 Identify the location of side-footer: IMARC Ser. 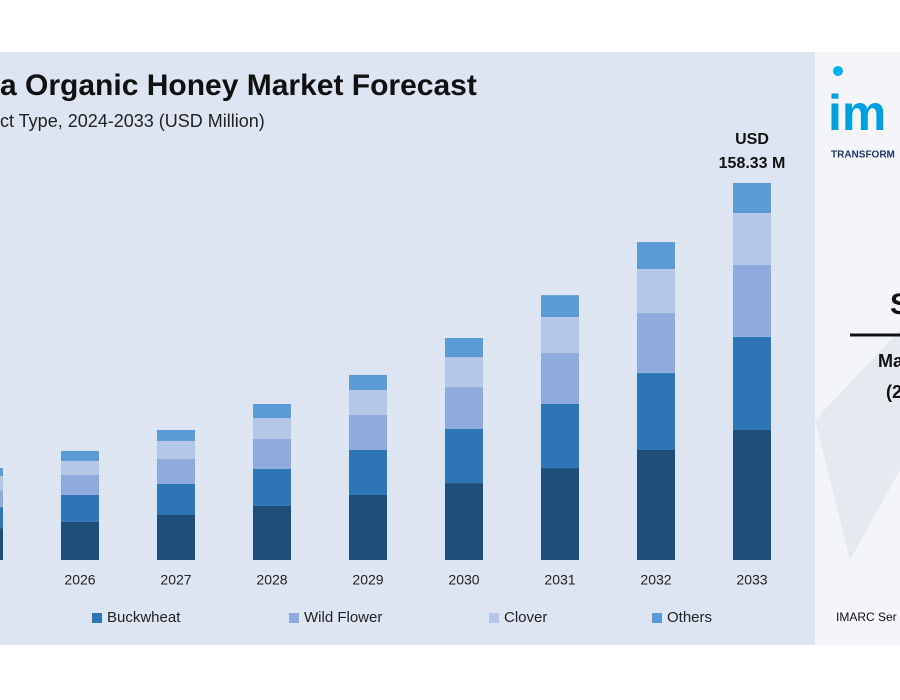
(866, 617).